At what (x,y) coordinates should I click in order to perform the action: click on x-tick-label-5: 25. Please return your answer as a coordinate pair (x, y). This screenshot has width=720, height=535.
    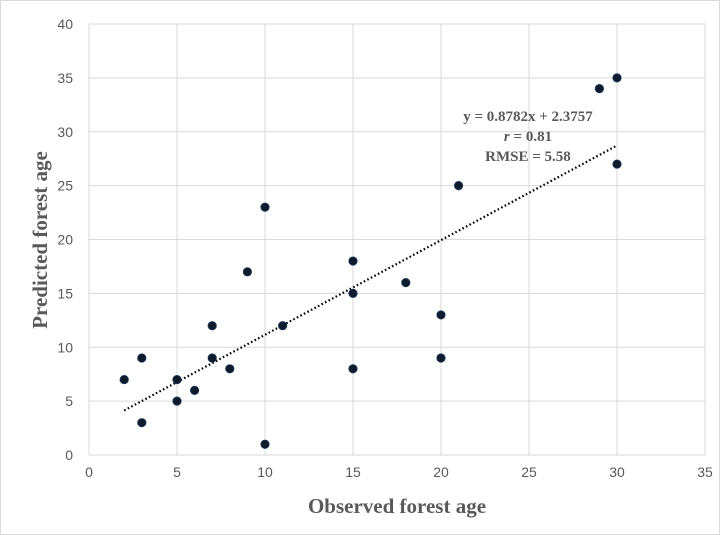
    Looking at the image, I should click on (529, 472).